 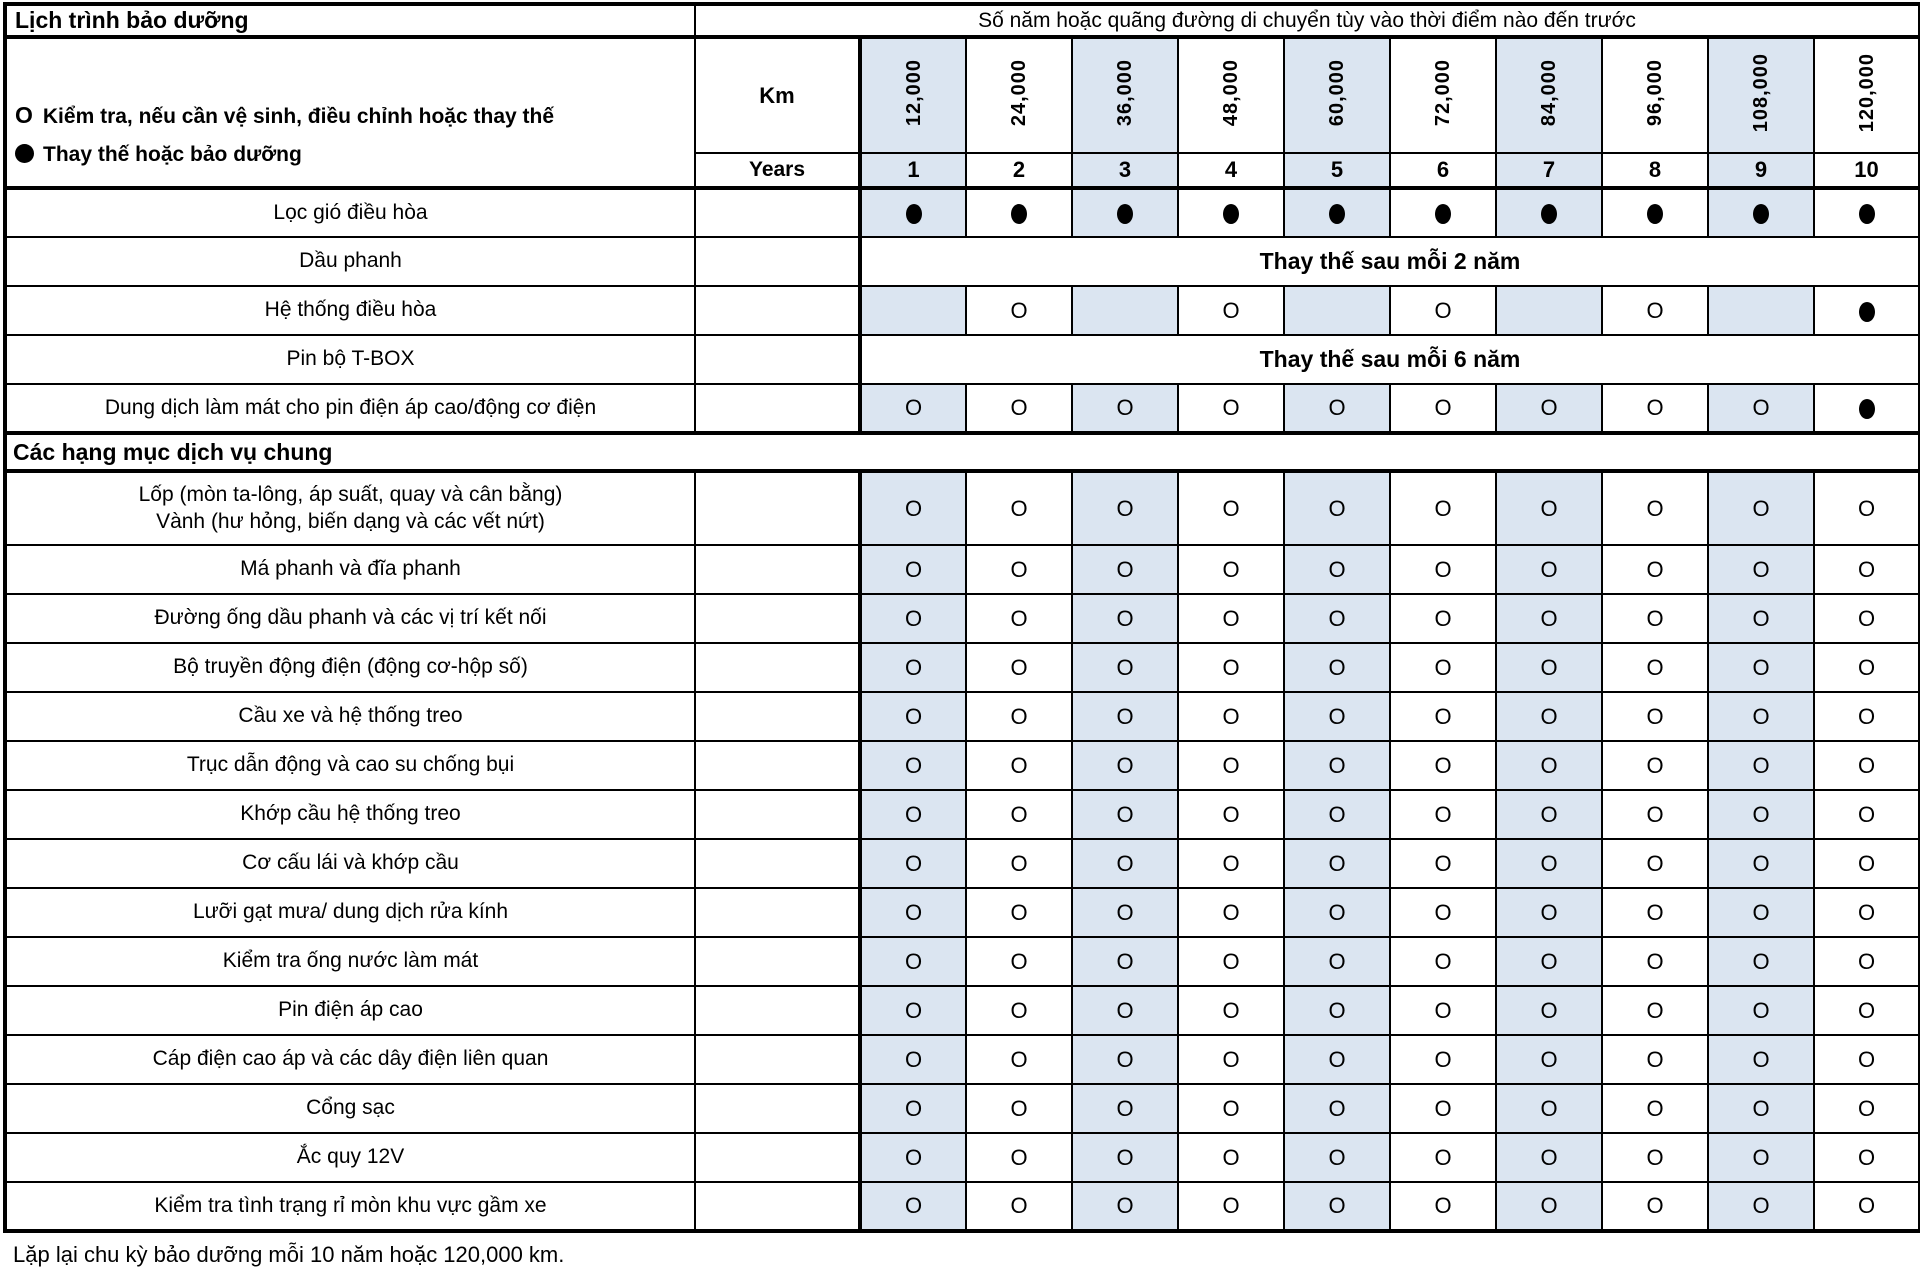 What do you see at coordinates (962, 1010) in the screenshot?
I see `table-row: Pin điện áp cao O O O O O O O O O O` at bounding box center [962, 1010].